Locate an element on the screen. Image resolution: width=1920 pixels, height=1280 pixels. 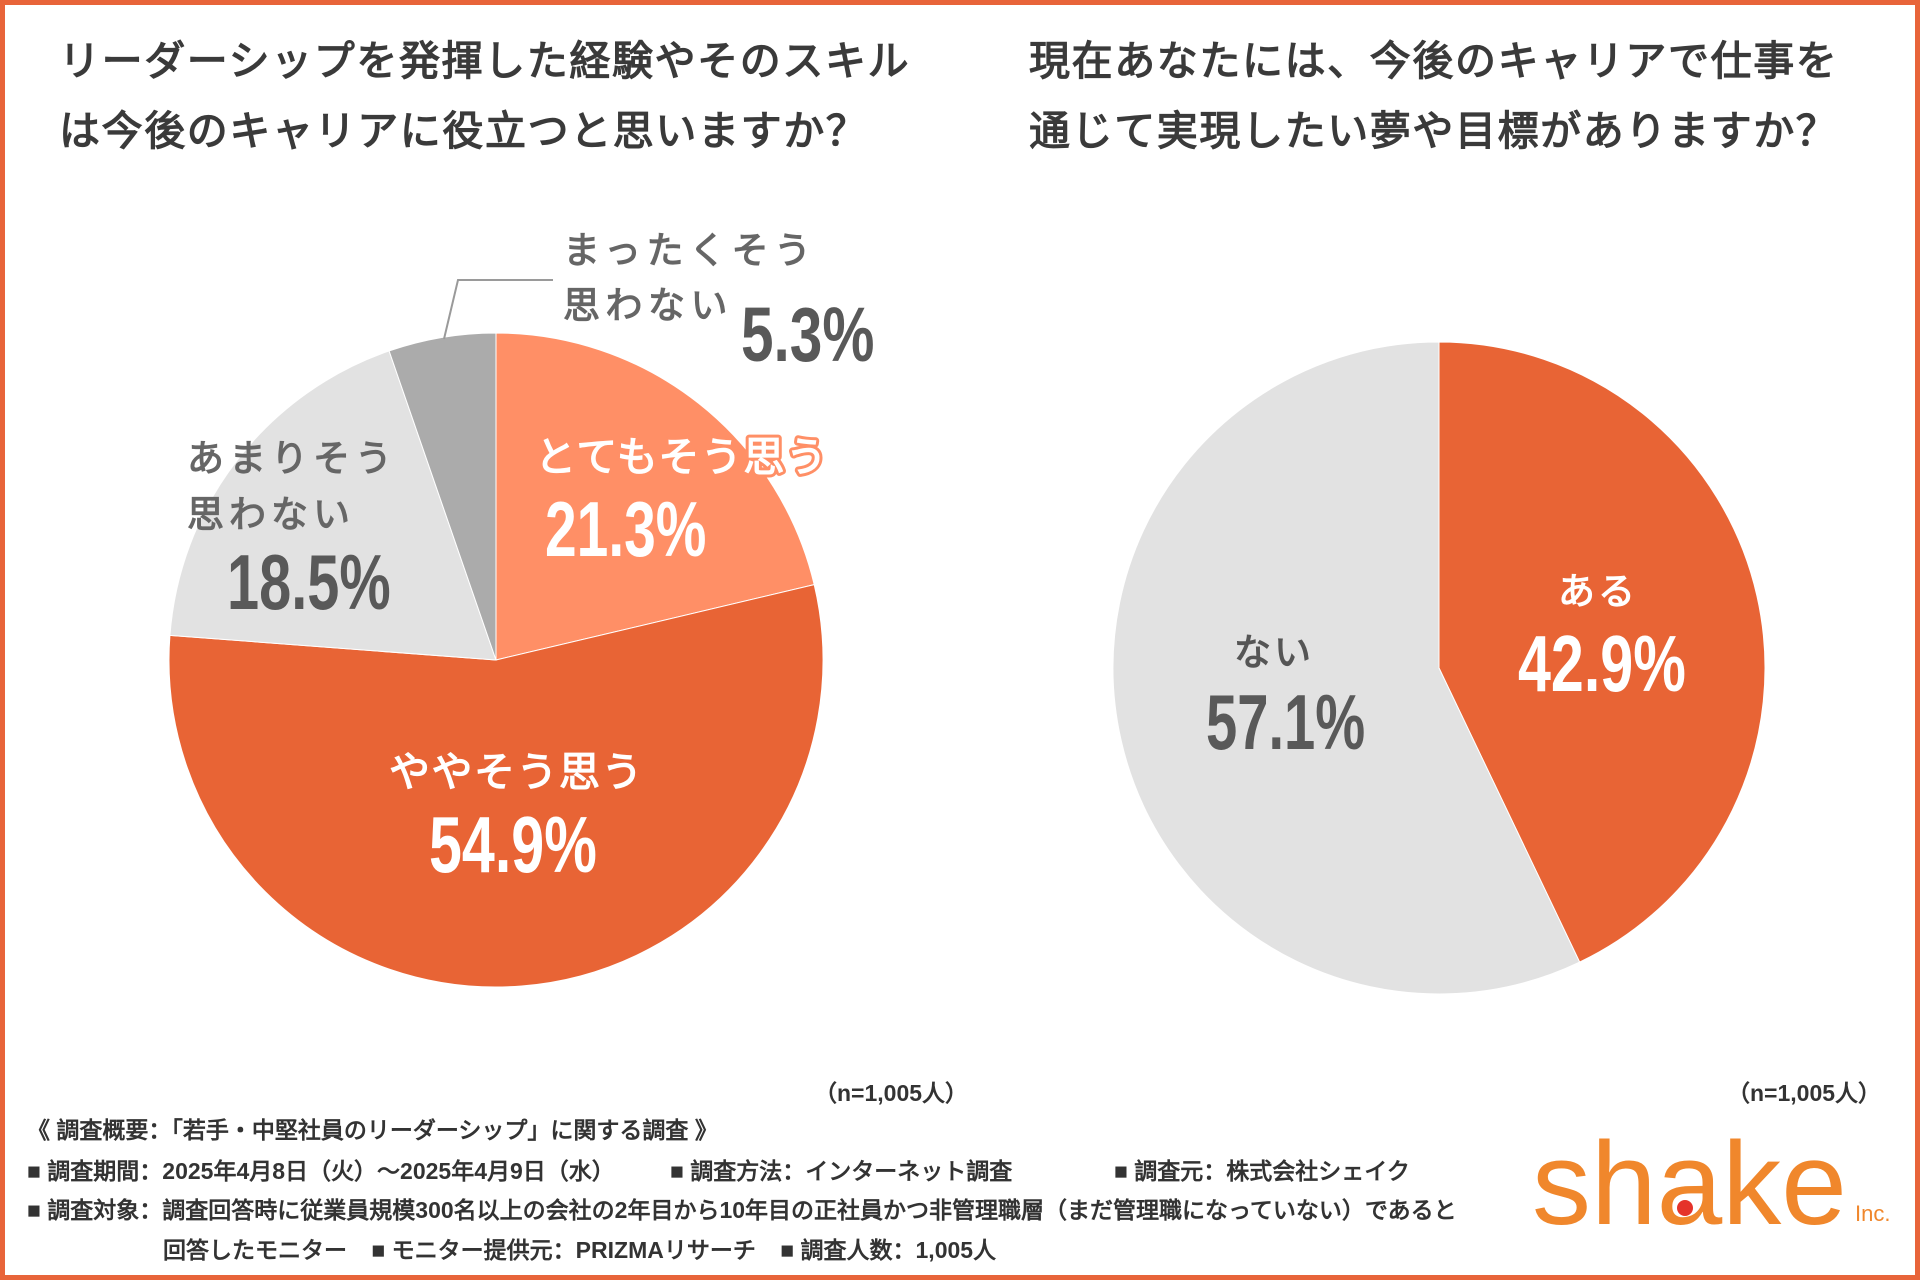
survey-target-continued: 回答したモニター is located at coordinates (255, 1250).